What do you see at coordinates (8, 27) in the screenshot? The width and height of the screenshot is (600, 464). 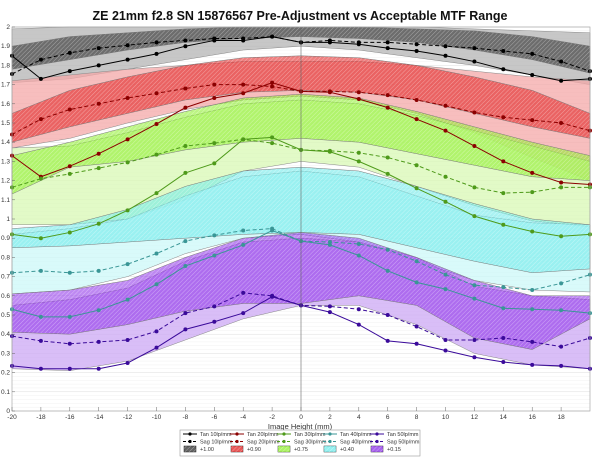 I see `y-tick-label: 2` at bounding box center [8, 27].